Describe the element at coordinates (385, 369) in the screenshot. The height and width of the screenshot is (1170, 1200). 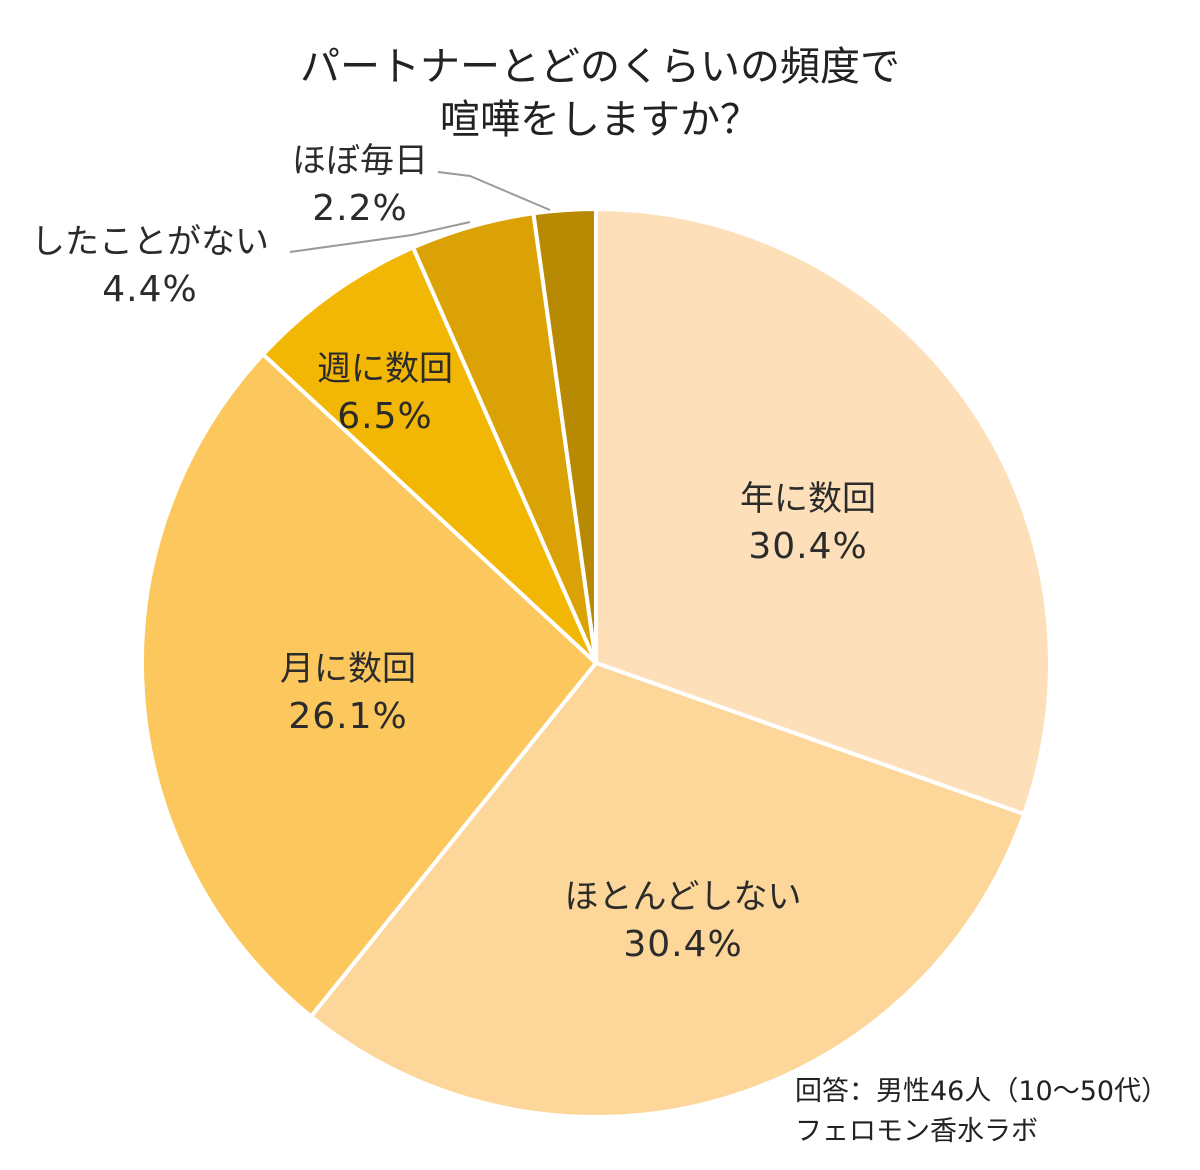
I see `slice-label-3: 週に数回` at that location.